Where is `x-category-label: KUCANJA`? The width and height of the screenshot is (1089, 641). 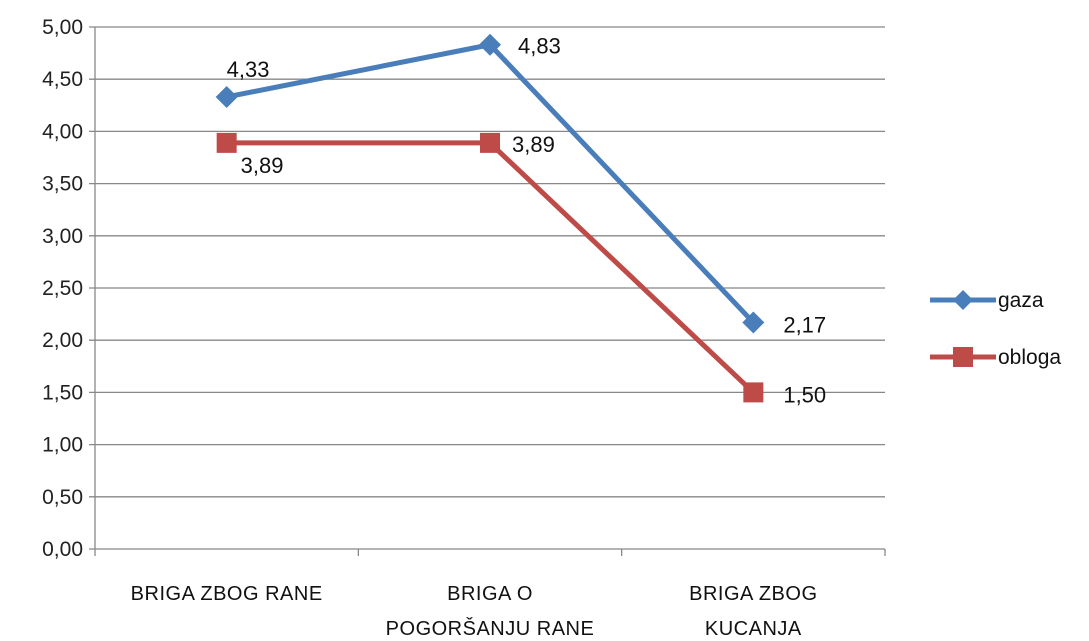
x-category-label: KUCANJA is located at coordinates (753, 629).